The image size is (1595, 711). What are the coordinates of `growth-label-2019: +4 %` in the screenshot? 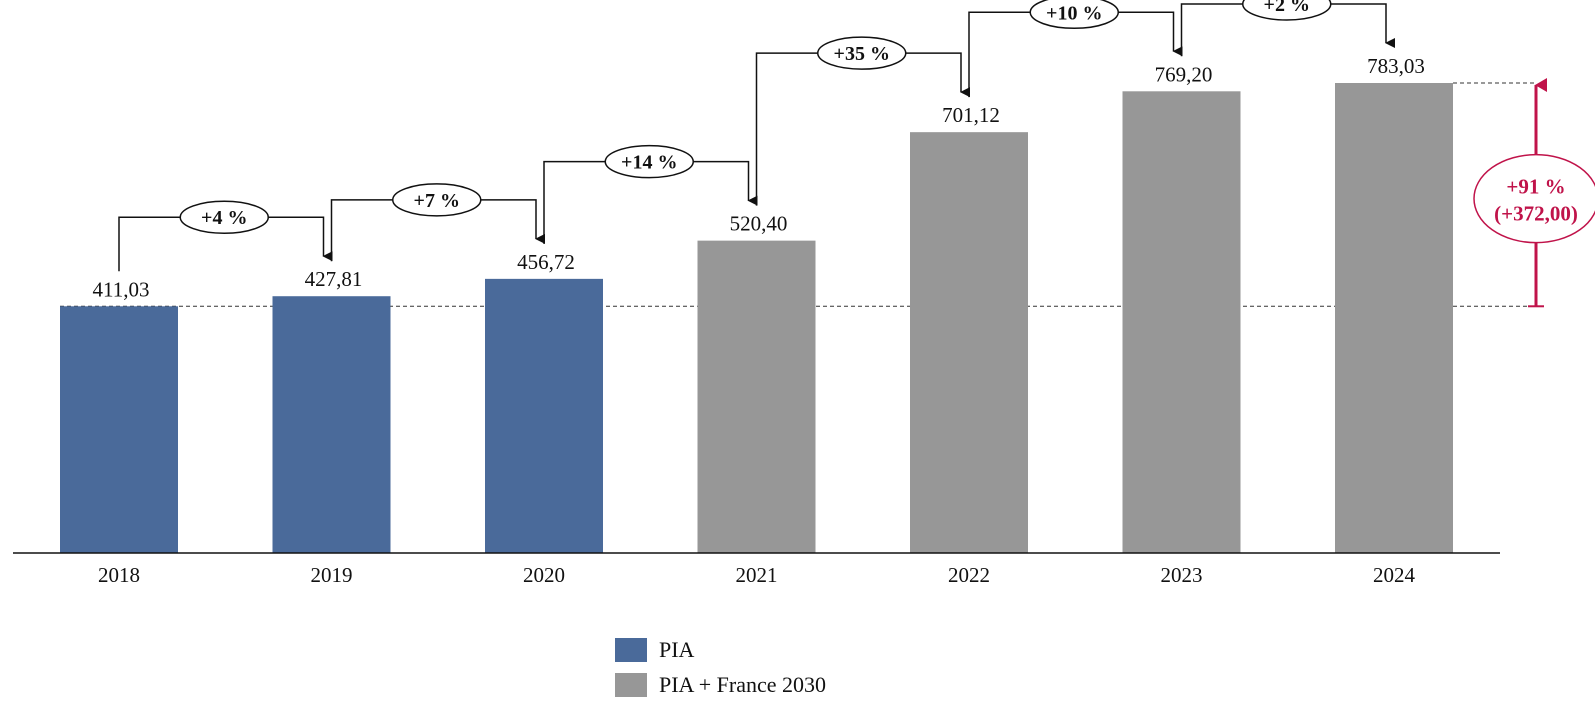 It's located at (224, 218).